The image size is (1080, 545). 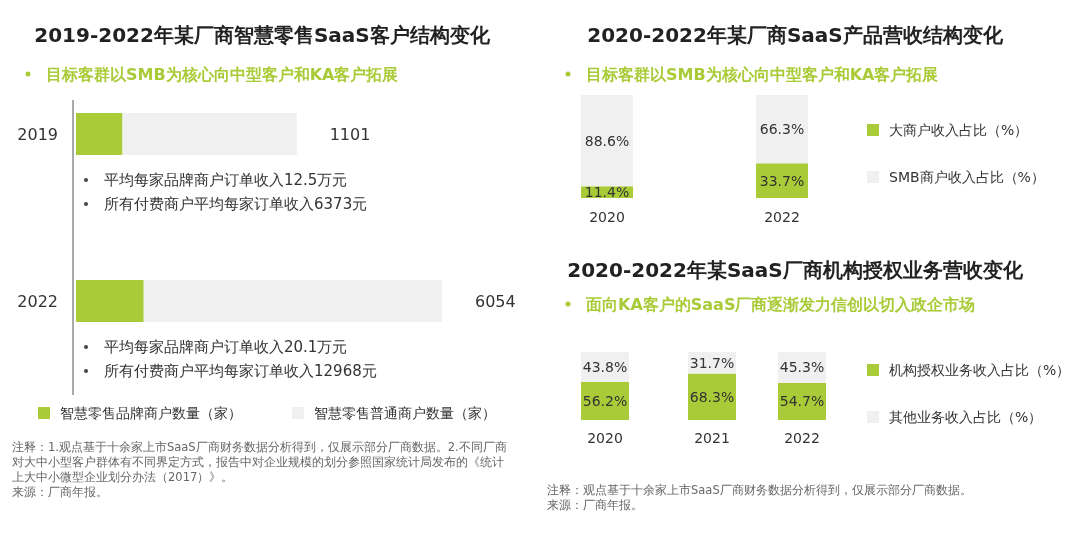 What do you see at coordinates (980, 370) in the screenshot?
I see `legend-label: 机构授权业务收入占比（%）` at bounding box center [980, 370].